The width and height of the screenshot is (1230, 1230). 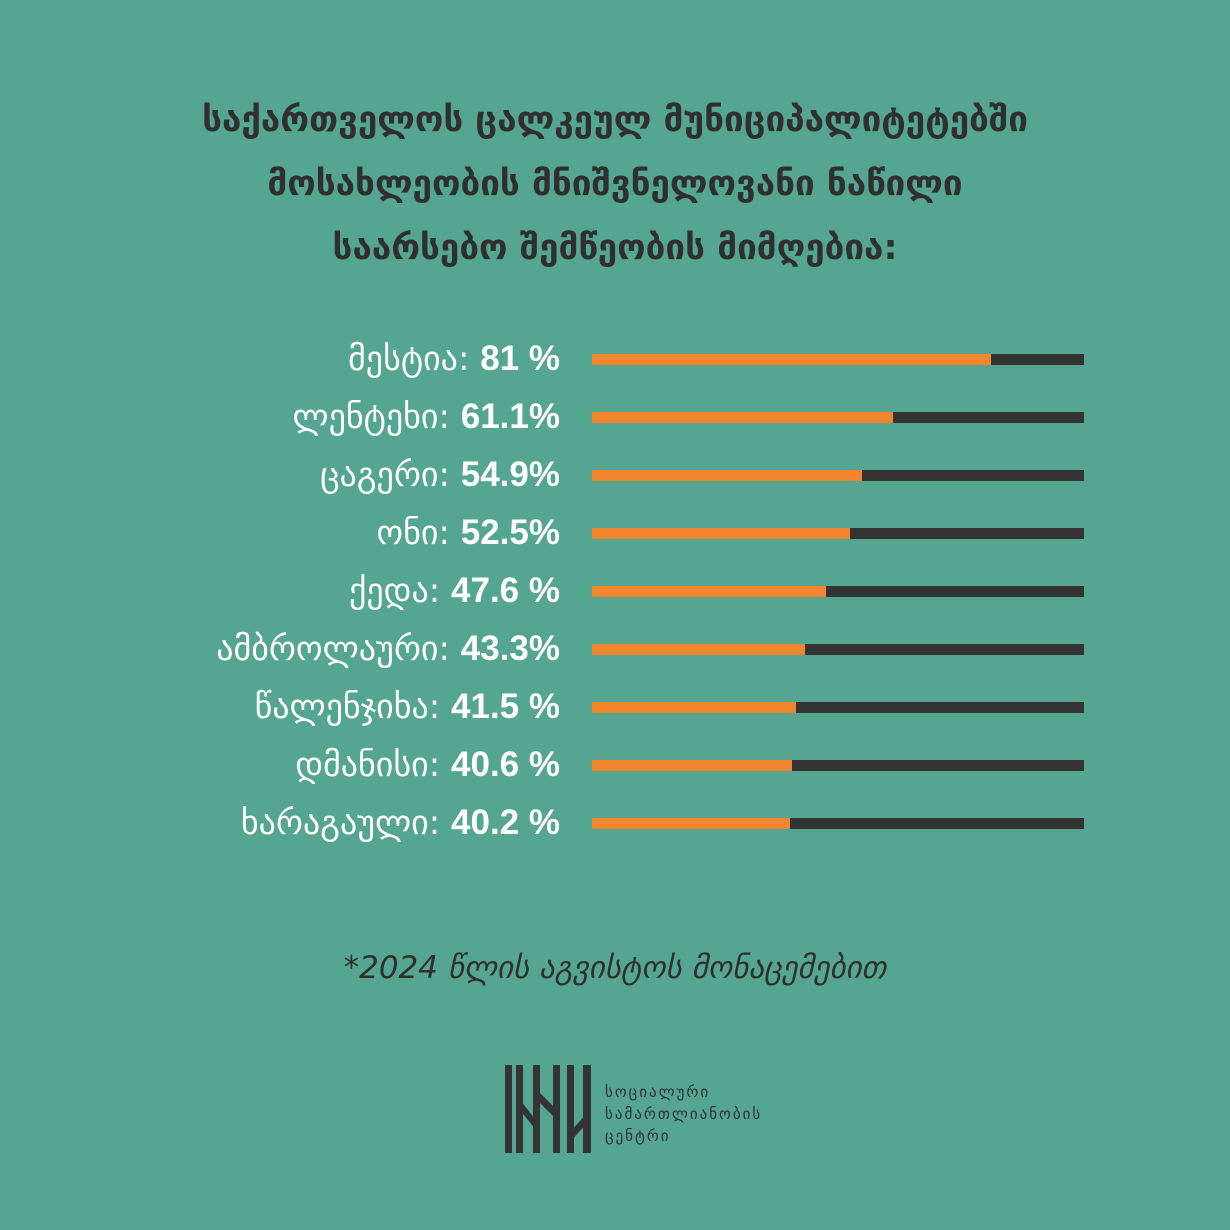 What do you see at coordinates (658, 1092) in the screenshot?
I see `logo-line-1: სოციალური` at bounding box center [658, 1092].